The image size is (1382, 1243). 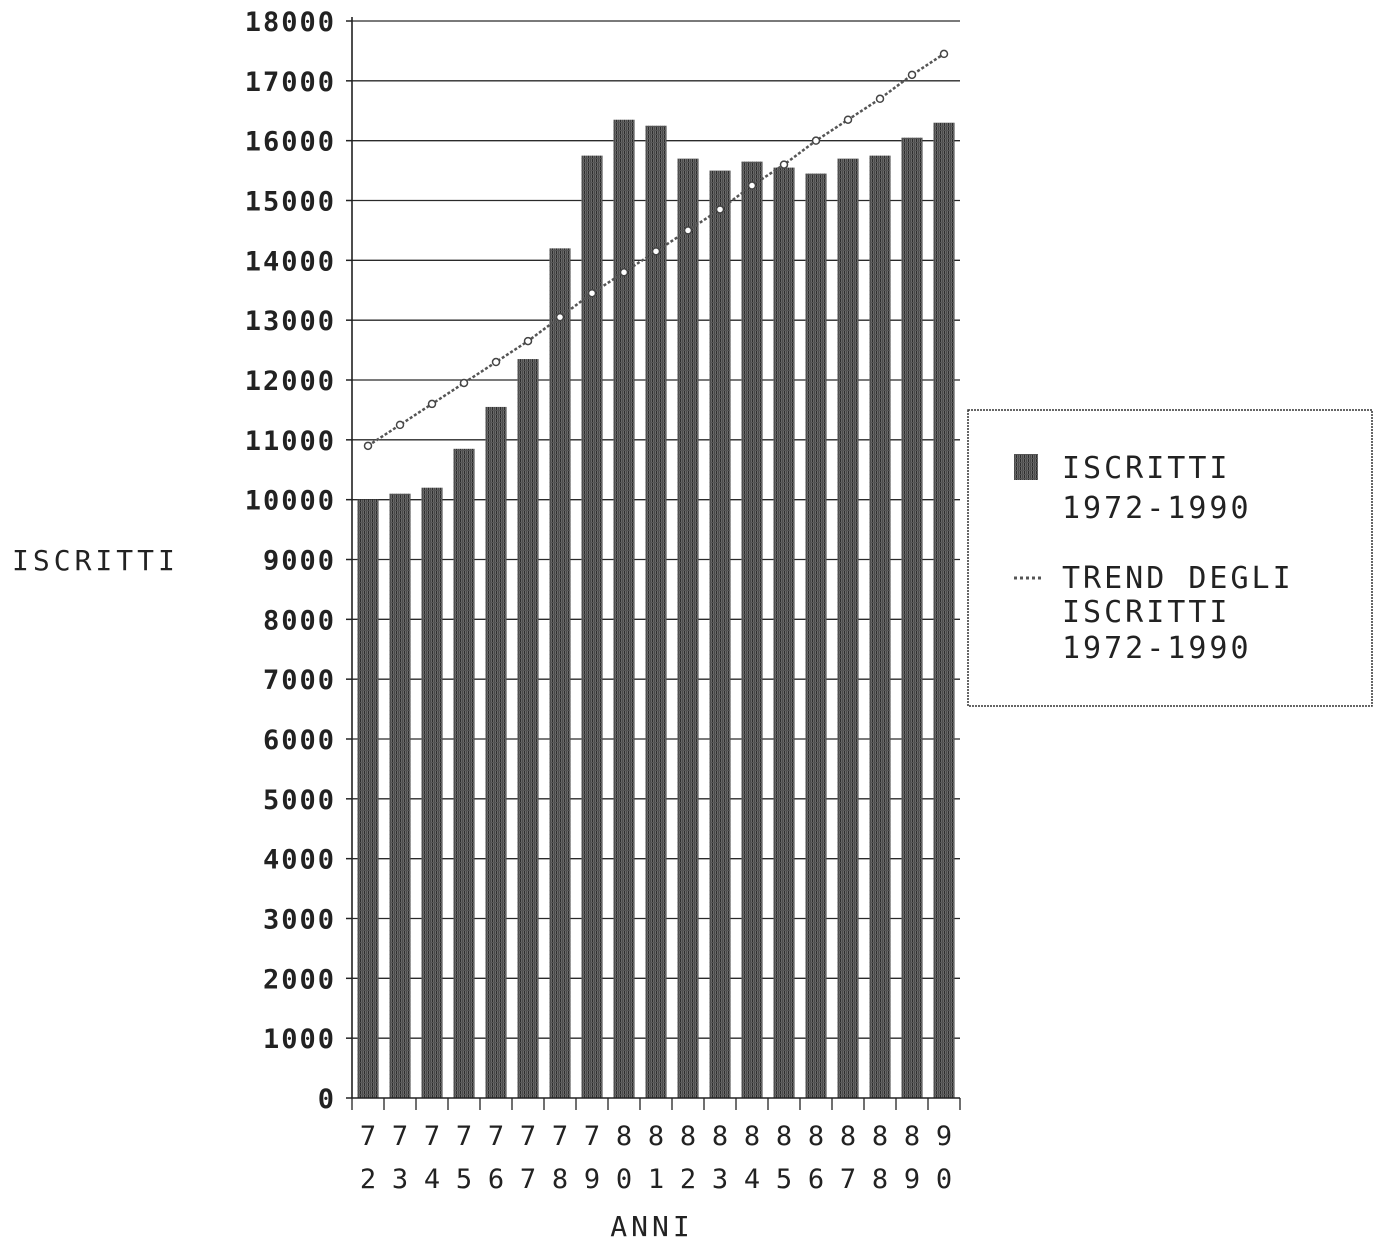 What do you see at coordinates (496, 1136) in the screenshot?
I see `x-tick-label-76-decade: 7` at bounding box center [496, 1136].